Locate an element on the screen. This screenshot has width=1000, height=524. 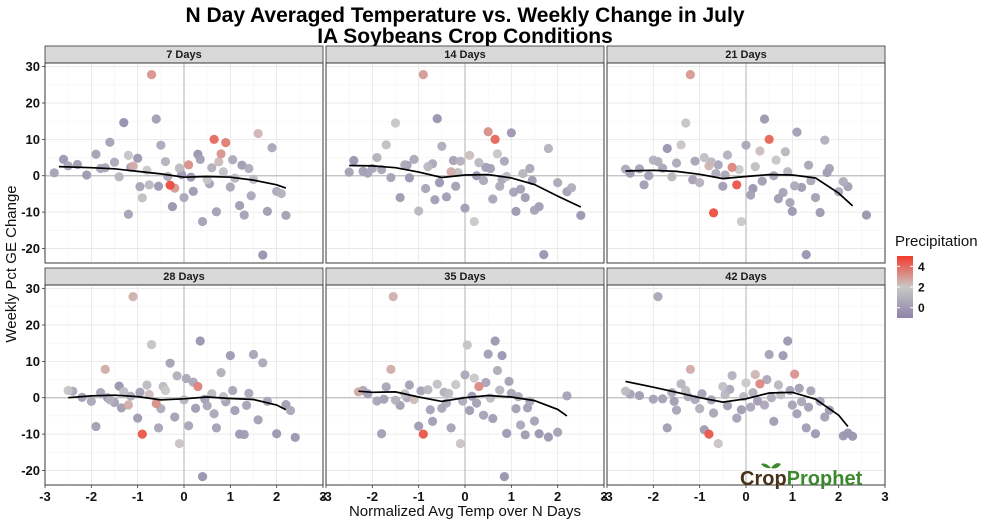
x-tick-label: 2 is located at coordinates (838, 496).